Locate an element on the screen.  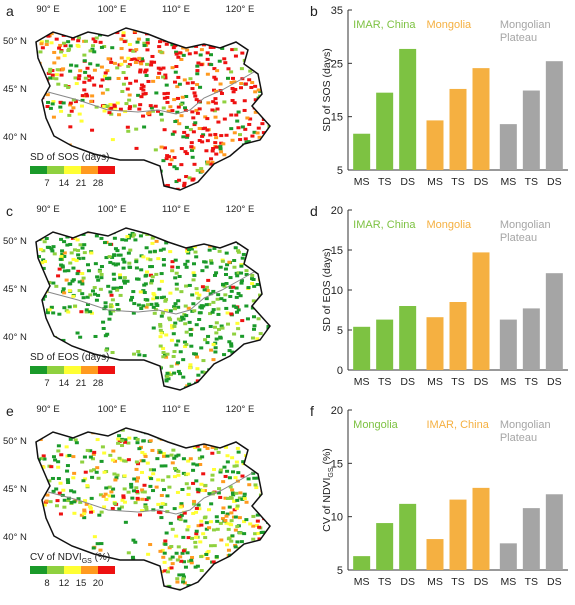
x-tick-label: DS is located at coordinates (407, 182).